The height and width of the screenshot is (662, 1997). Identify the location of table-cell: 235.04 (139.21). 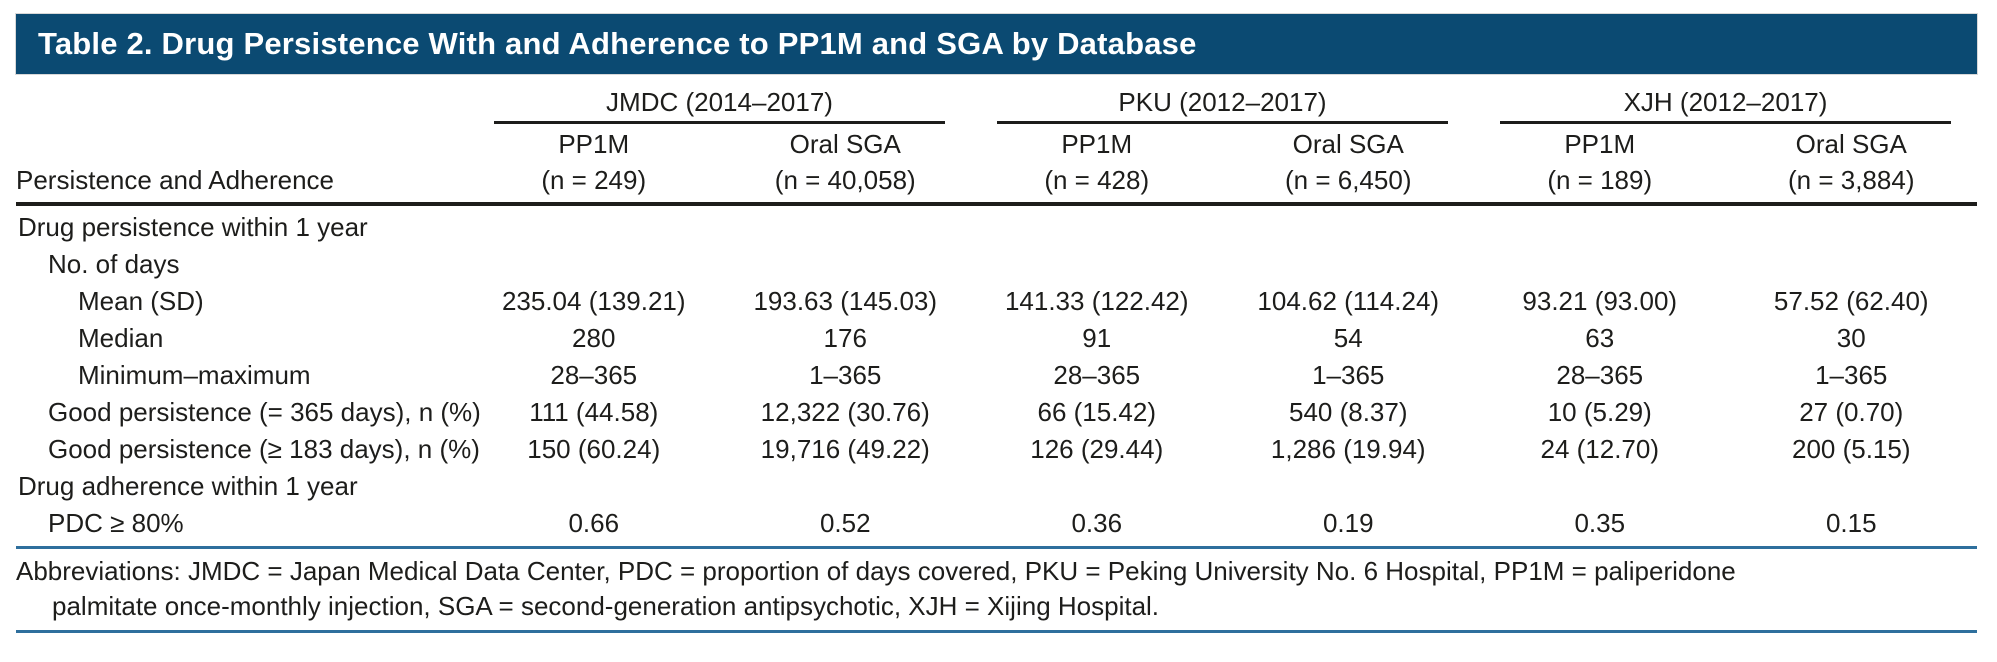
(593, 301).